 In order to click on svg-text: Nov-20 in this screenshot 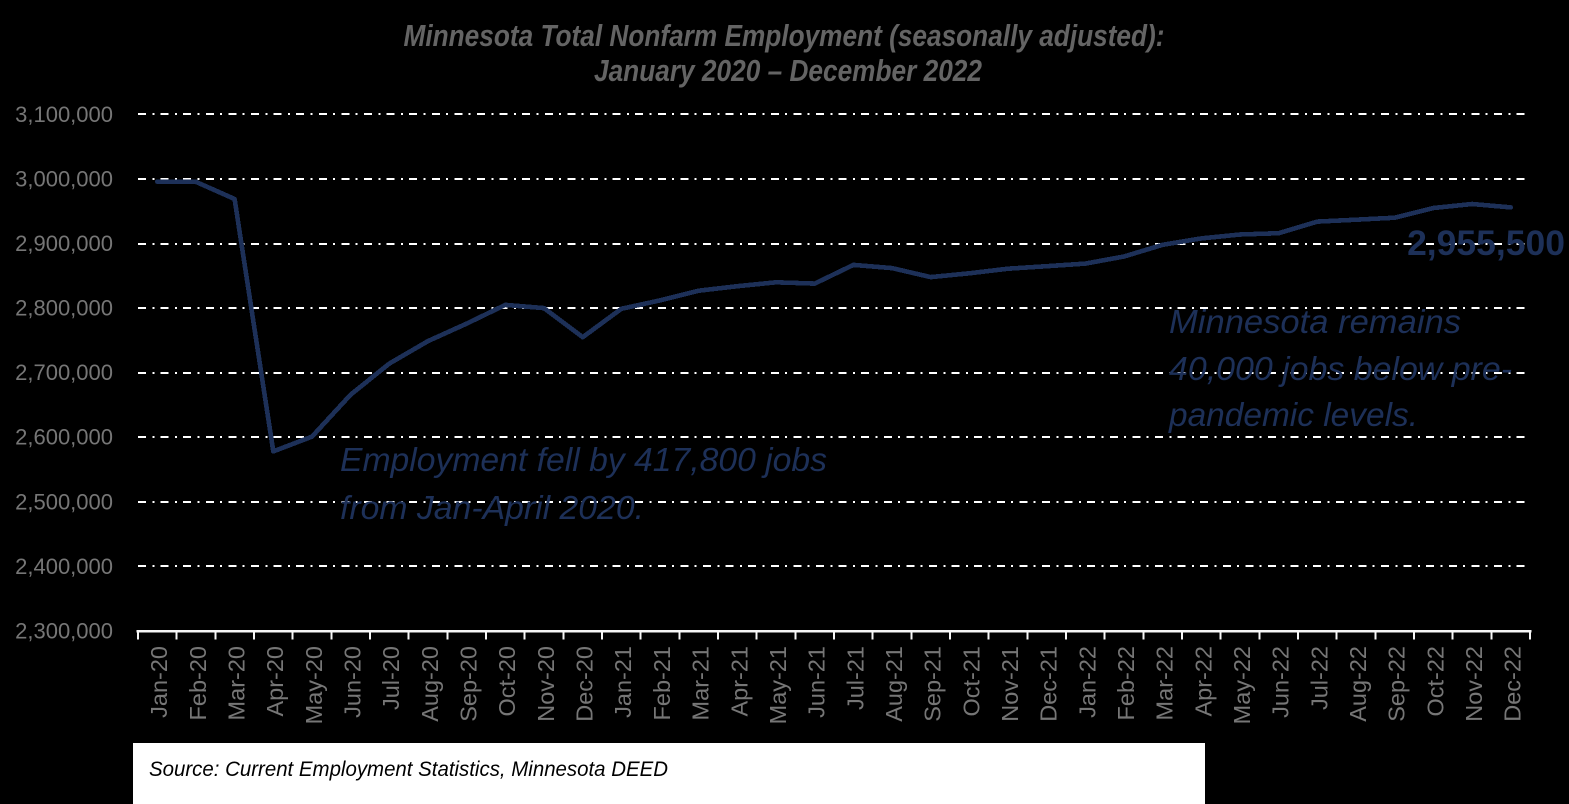, I will do `click(546, 684)`.